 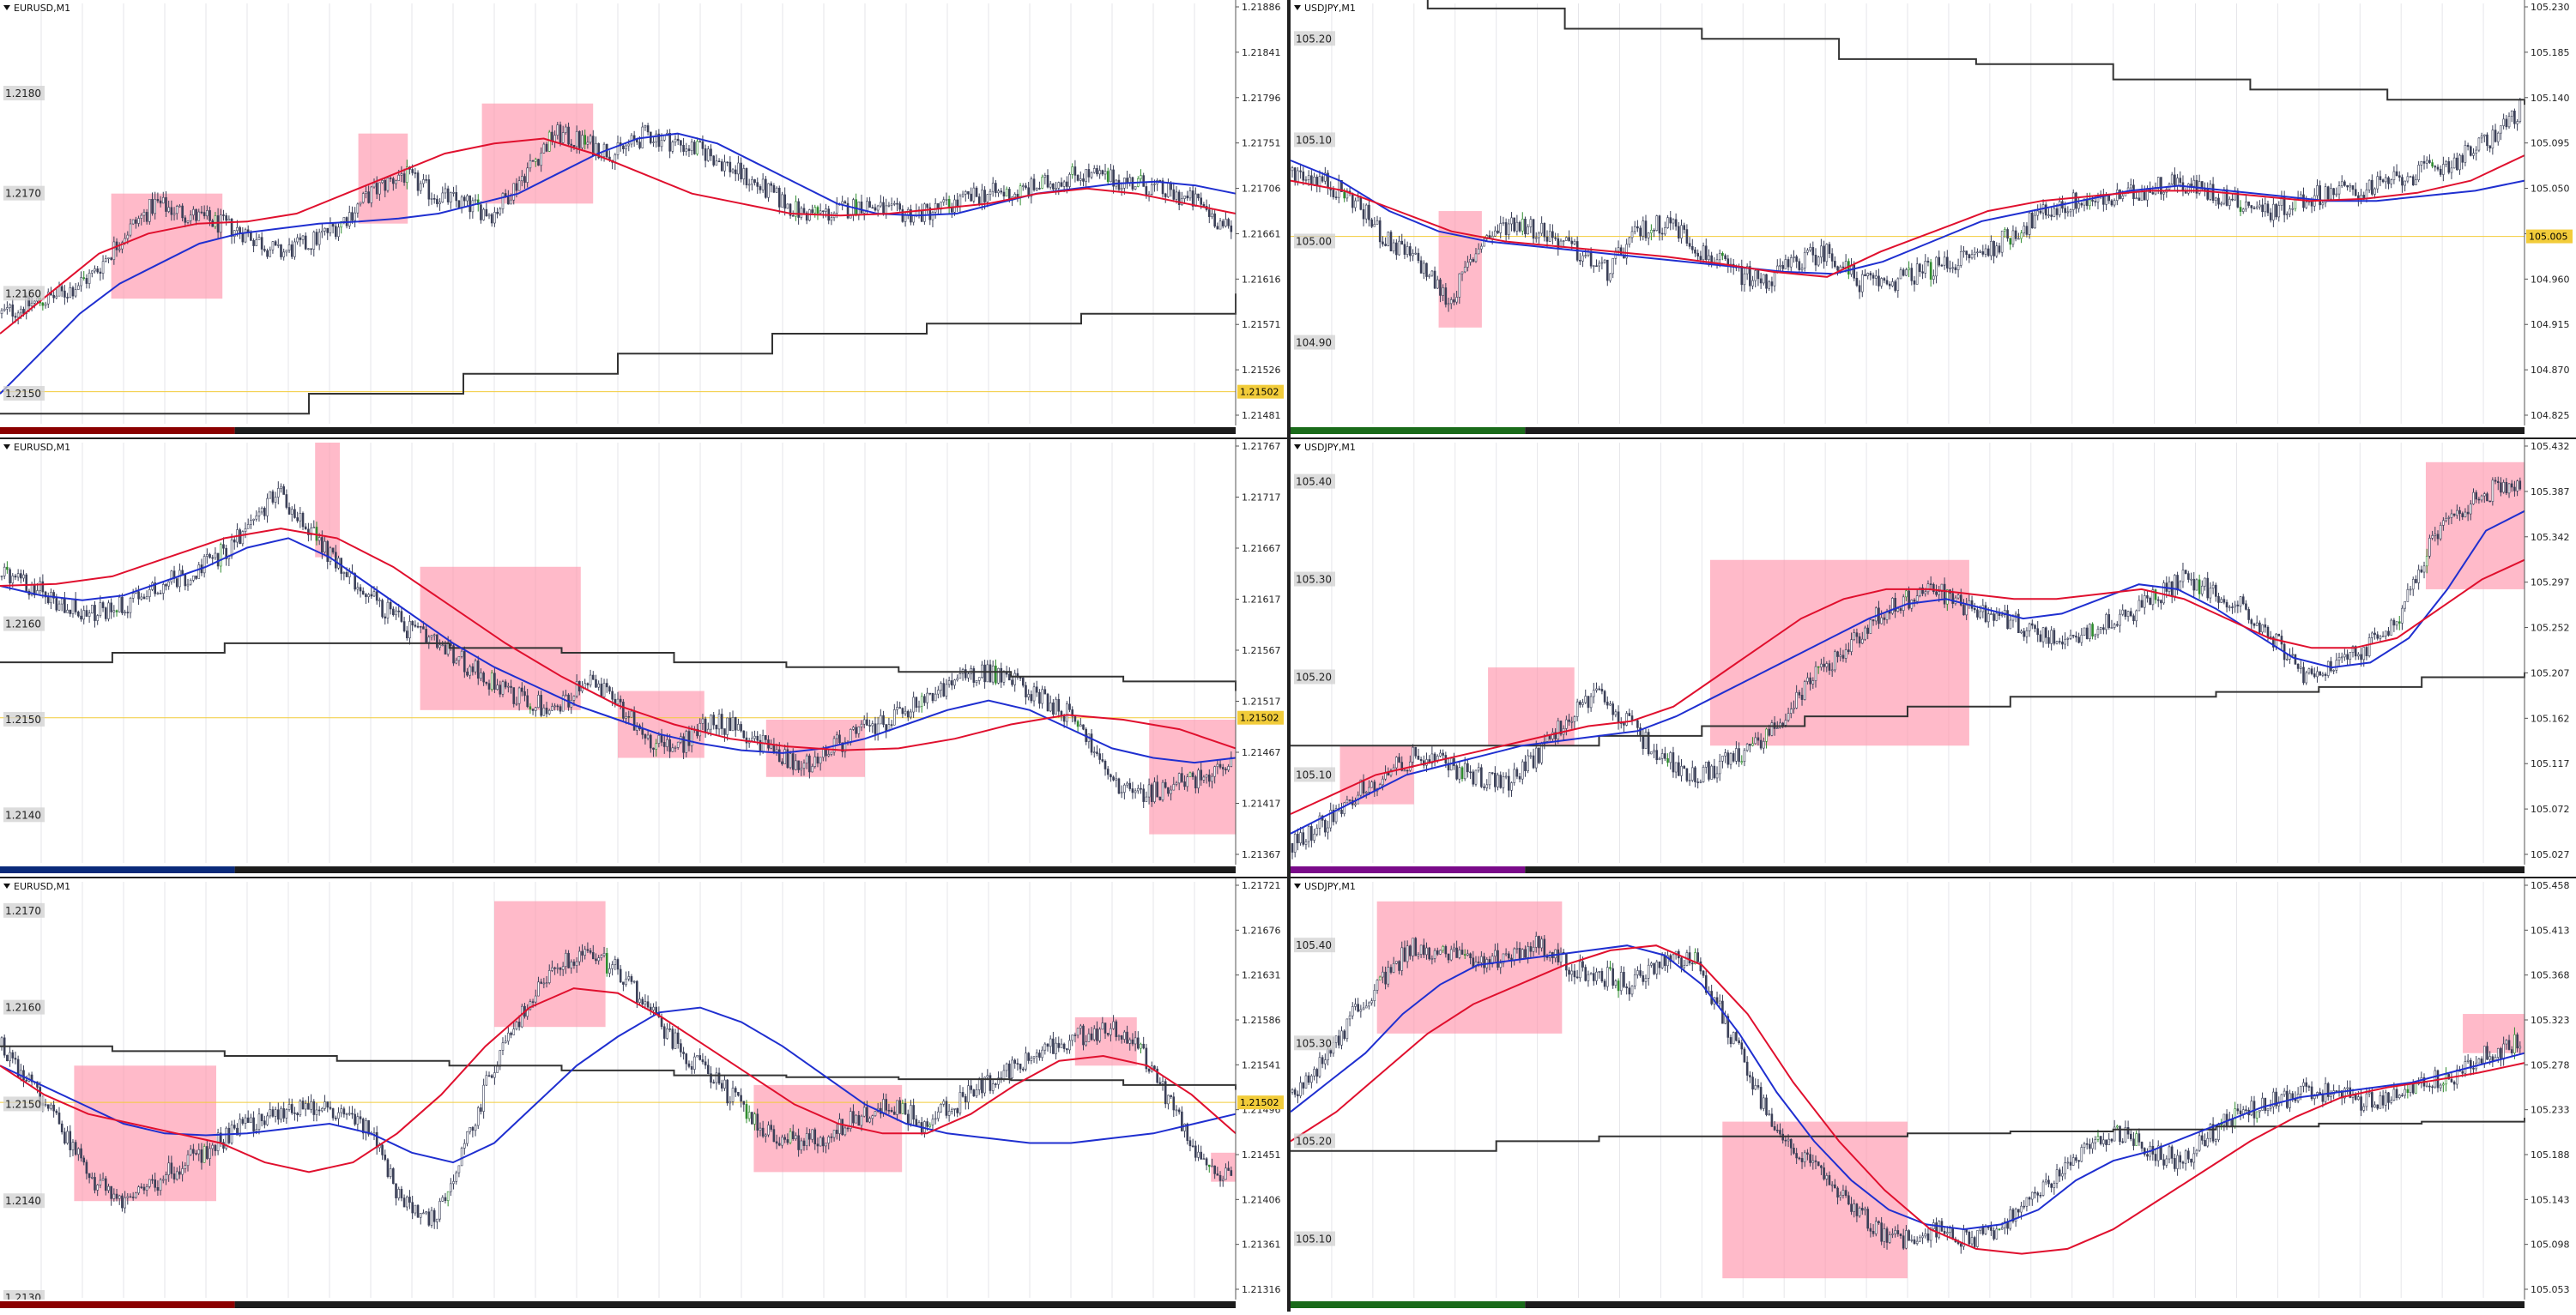 I want to click on price-level-label: 105.20, so click(x=1314, y=39).